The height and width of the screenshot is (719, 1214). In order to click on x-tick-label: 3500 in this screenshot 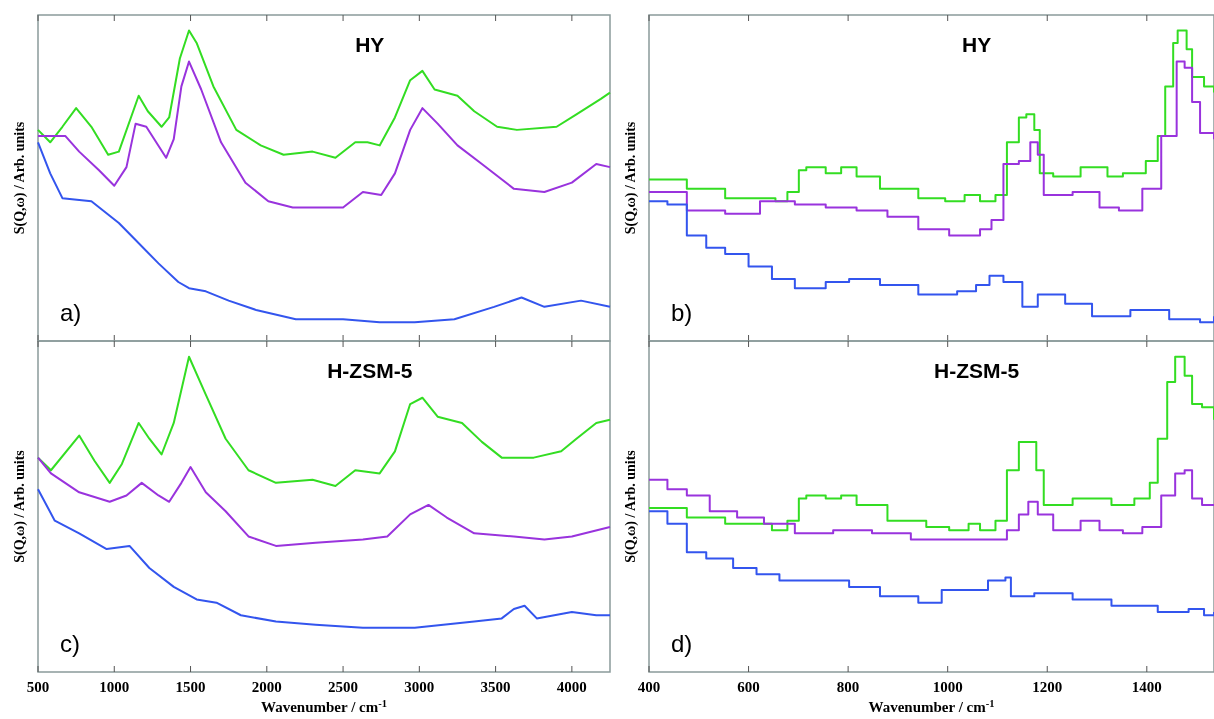, I will do `click(495, 687)`.